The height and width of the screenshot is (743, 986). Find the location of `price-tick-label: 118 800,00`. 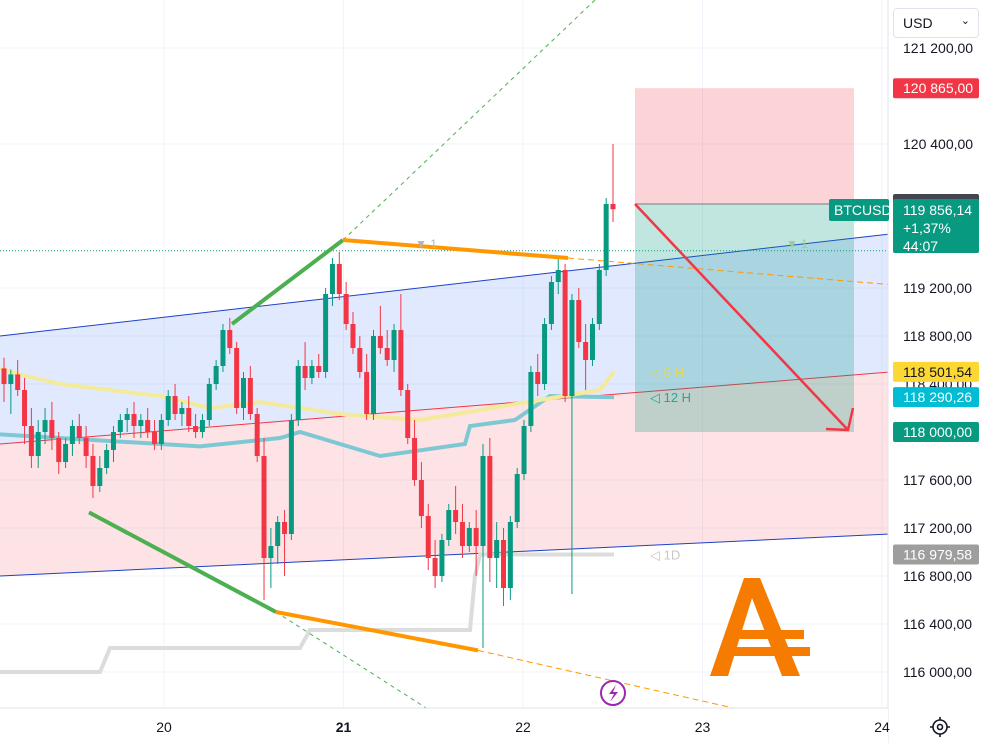

price-tick-label: 118 800,00 is located at coordinates (937, 336).